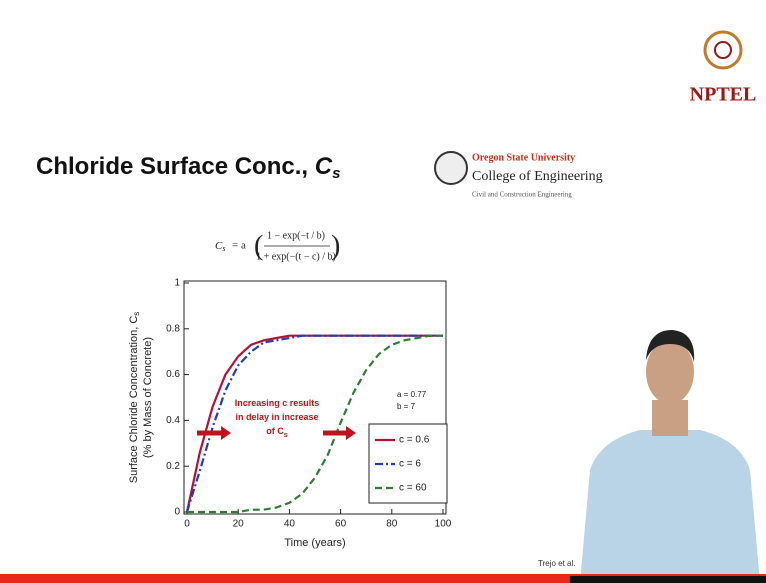 This screenshot has height=583, width=766. Describe the element at coordinates (412, 394) in the screenshot. I see `parameter: a = 0.77` at that location.